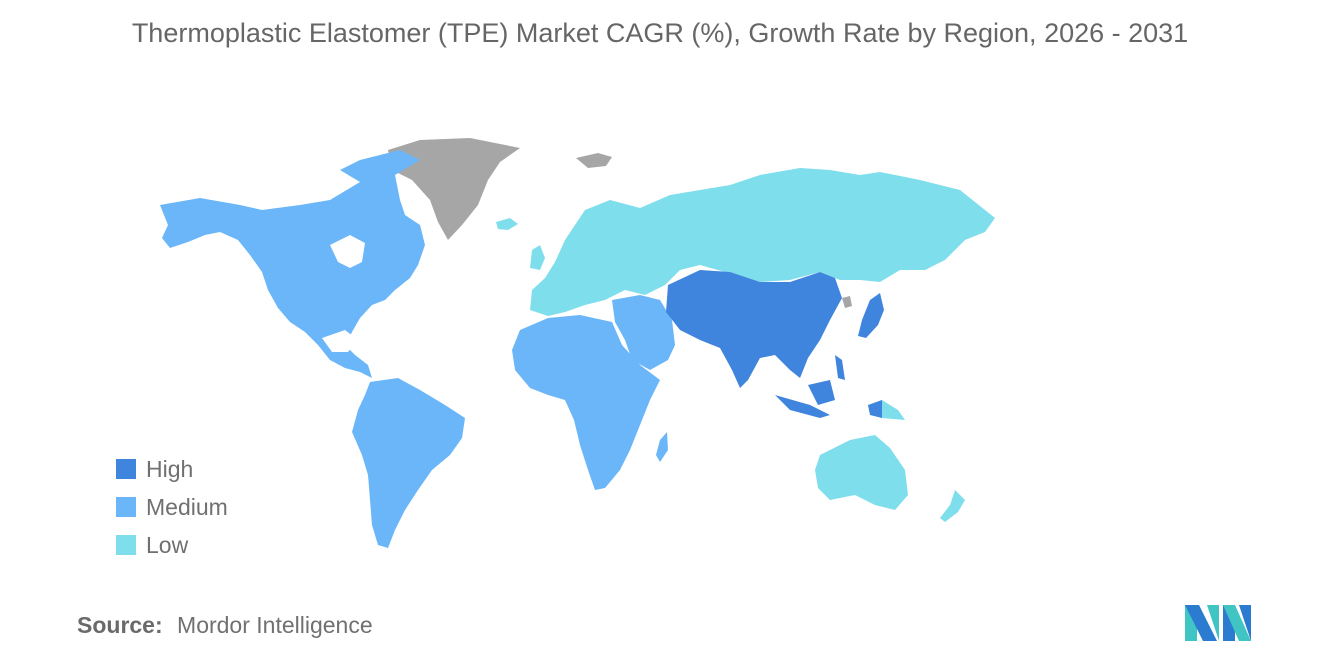  What do you see at coordinates (187, 506) in the screenshot?
I see `legend-label-medium: Medium` at bounding box center [187, 506].